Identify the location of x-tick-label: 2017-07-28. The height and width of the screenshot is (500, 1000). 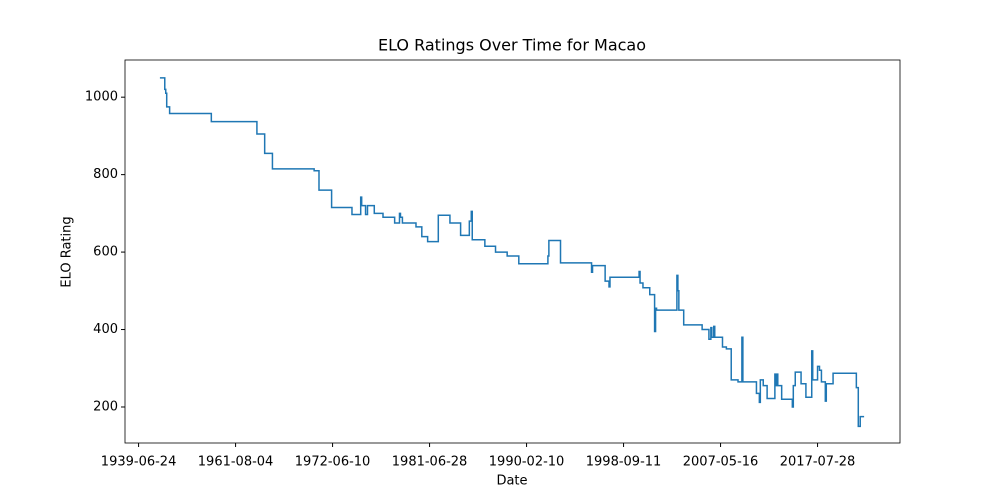
(818, 462).